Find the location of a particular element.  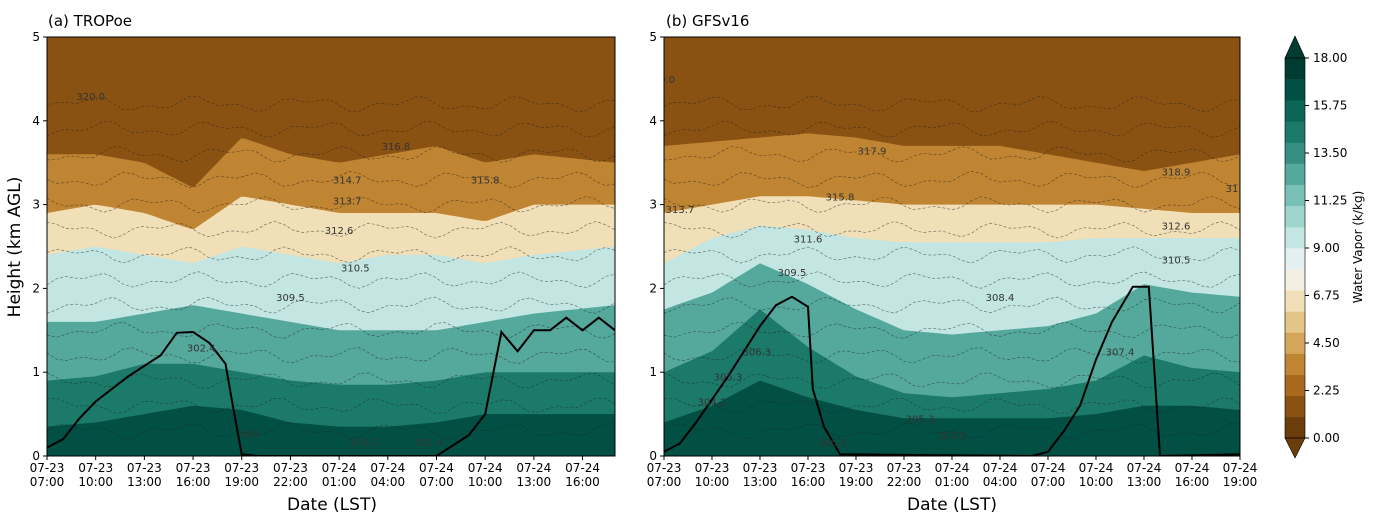

panel-b-title: (b) GFSv16 is located at coordinates (707, 21).